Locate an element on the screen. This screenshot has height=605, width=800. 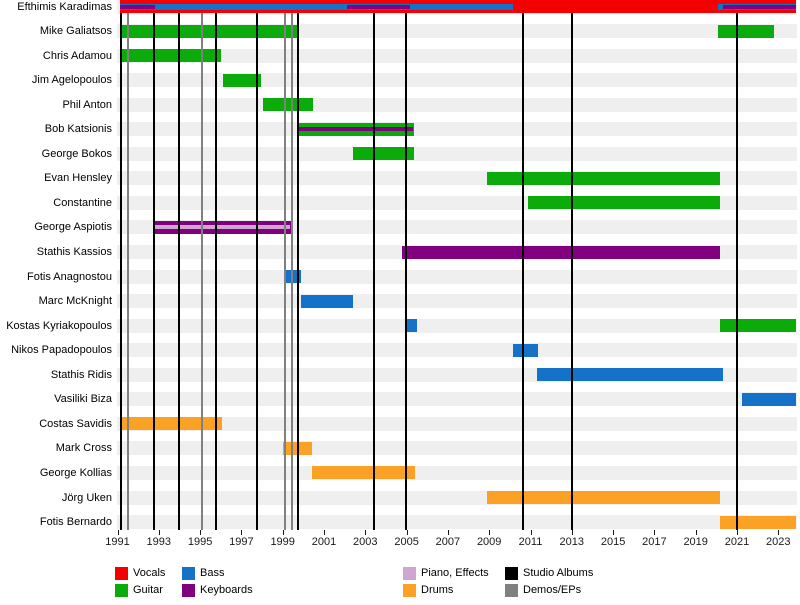
member-label: Costas Savidis is located at coordinates (75, 423).